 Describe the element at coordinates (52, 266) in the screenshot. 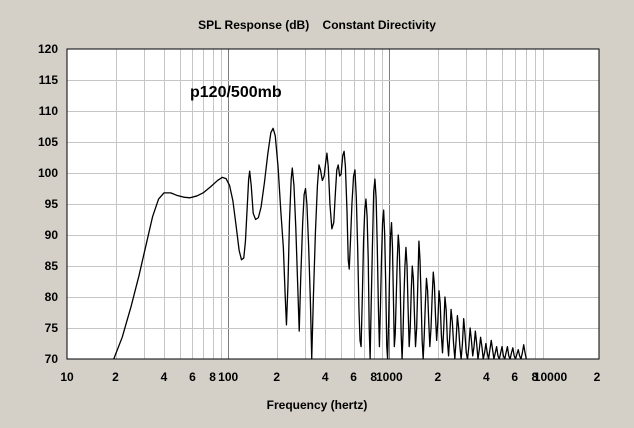

I see `y-tick-label: 85` at that location.